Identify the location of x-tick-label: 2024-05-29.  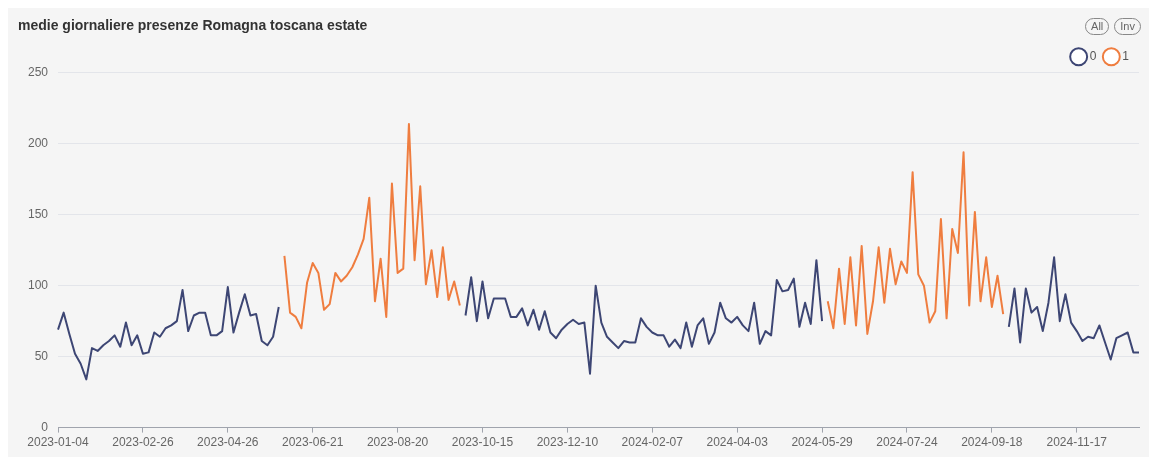
(822, 442).